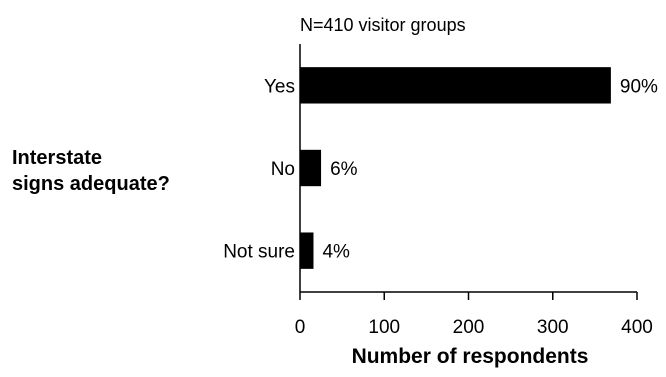  Describe the element at coordinates (469, 327) in the screenshot. I see `x-tick-label: 200` at that location.